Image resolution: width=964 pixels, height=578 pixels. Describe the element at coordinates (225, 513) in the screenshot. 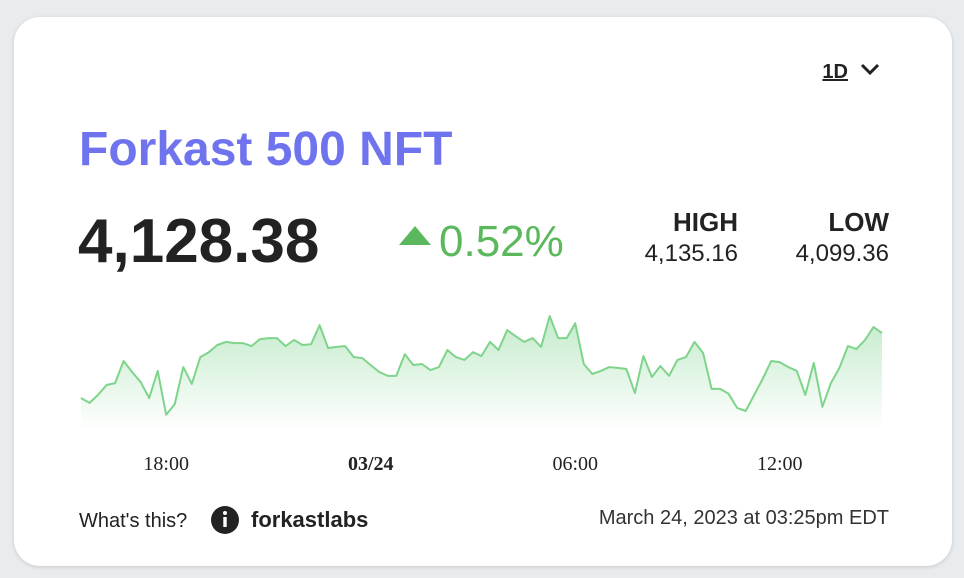

I see `info-icon-dot` at that location.